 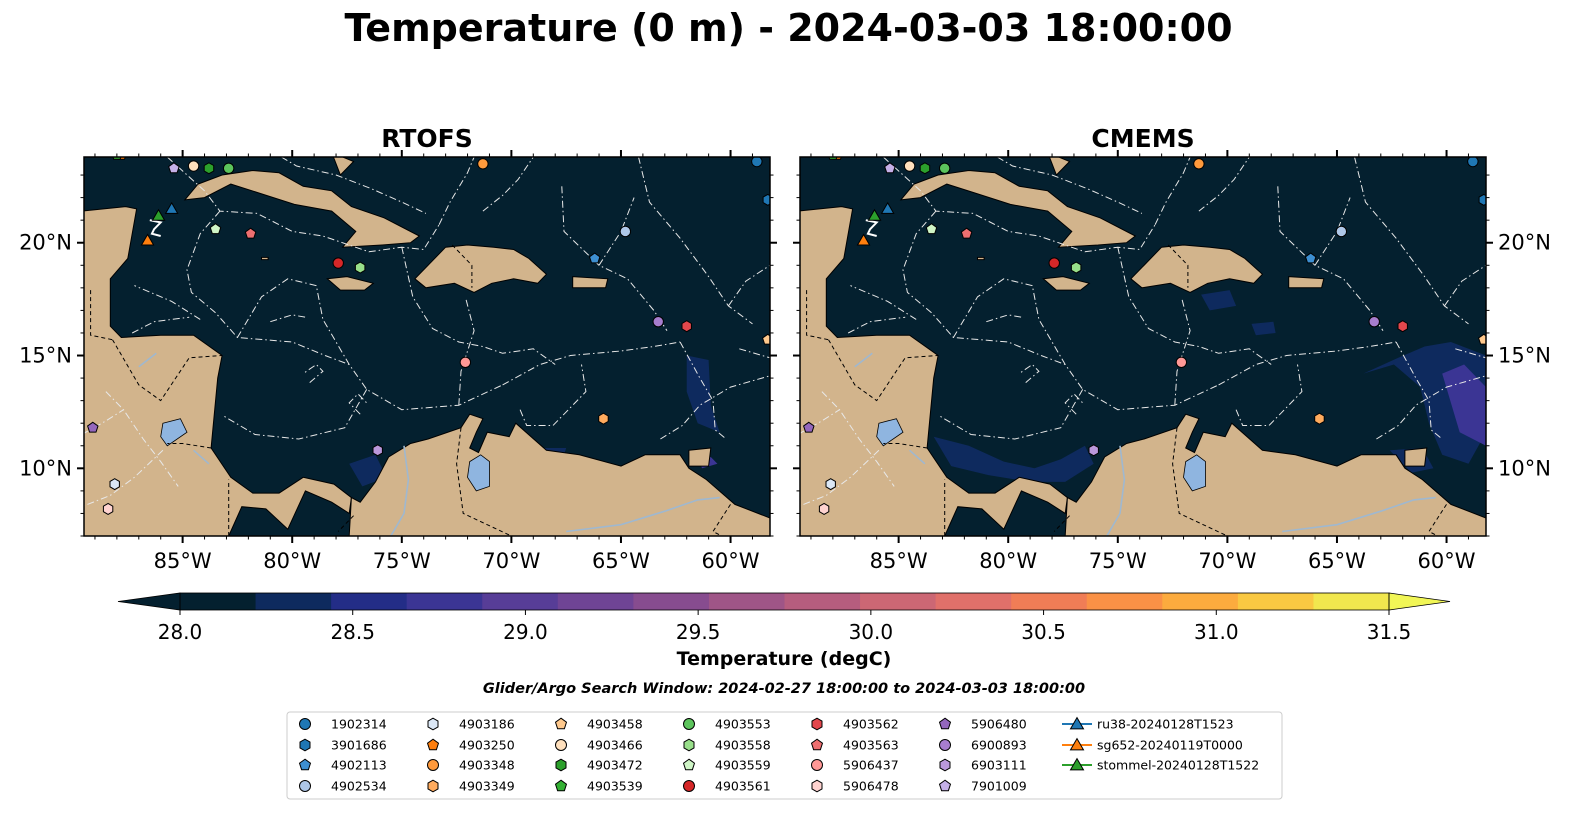 I want to click on legend-label: 4903553, so click(x=743, y=724).